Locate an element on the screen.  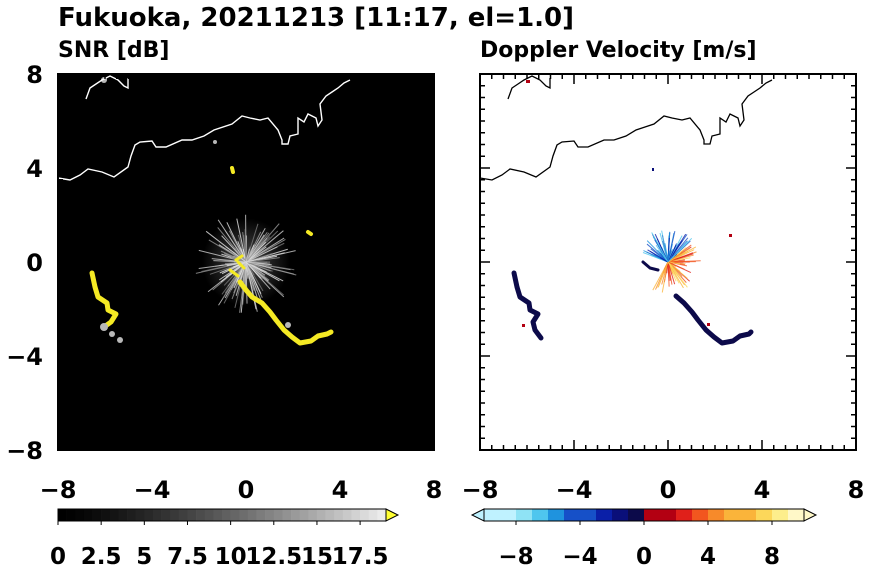
y-tick-label: 8 is located at coordinates (34, 75).